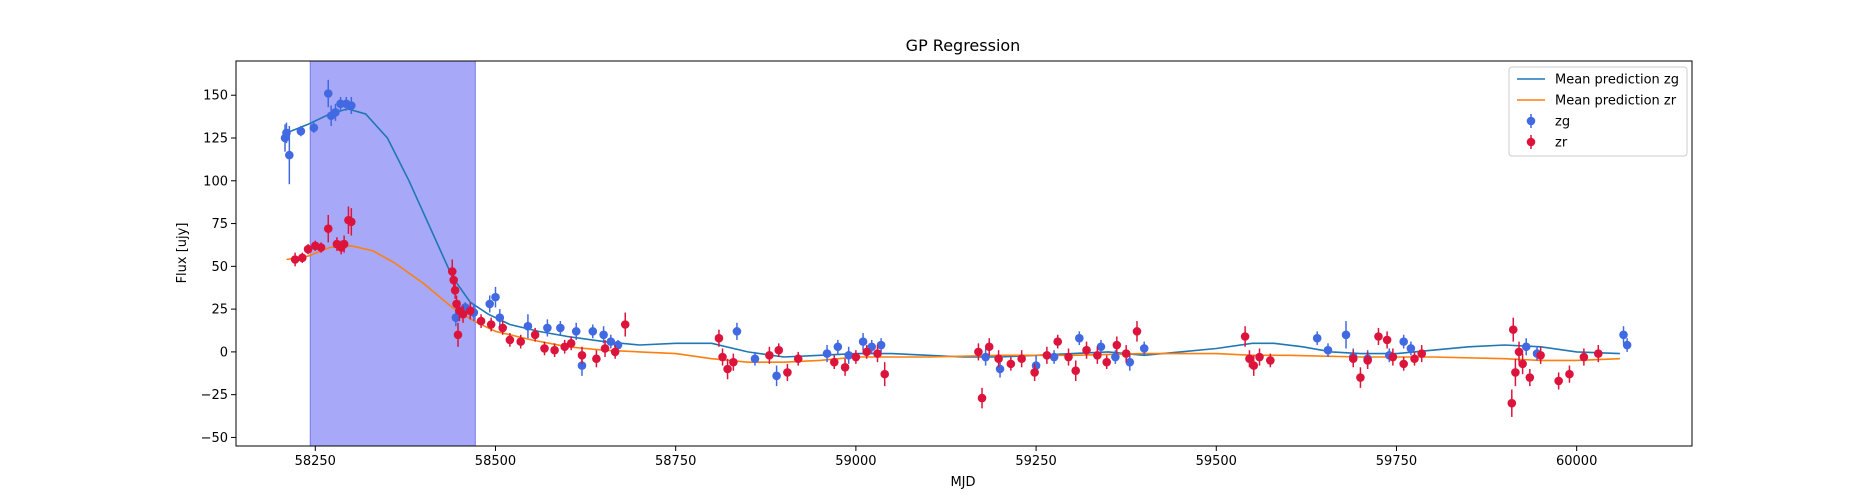 The width and height of the screenshot is (1875, 500). What do you see at coordinates (182, 253) in the screenshot?
I see `y-axis-title: Flux [ujy]` at bounding box center [182, 253].